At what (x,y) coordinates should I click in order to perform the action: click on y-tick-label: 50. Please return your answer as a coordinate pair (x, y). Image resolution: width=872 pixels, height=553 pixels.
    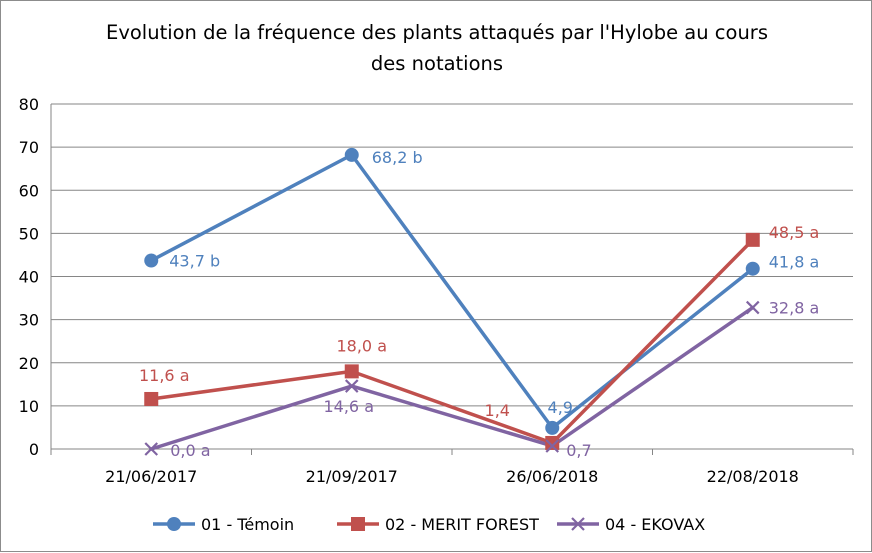
    Looking at the image, I should click on (29, 233).